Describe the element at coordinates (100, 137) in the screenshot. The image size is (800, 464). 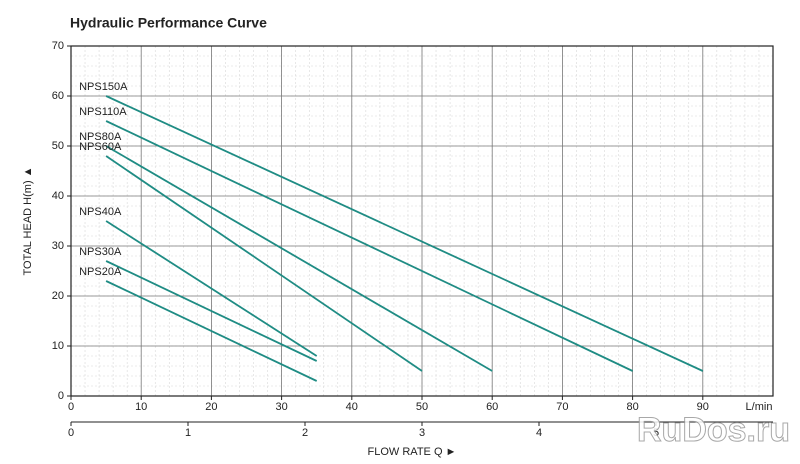
I see `series-label: NPS80A` at that location.